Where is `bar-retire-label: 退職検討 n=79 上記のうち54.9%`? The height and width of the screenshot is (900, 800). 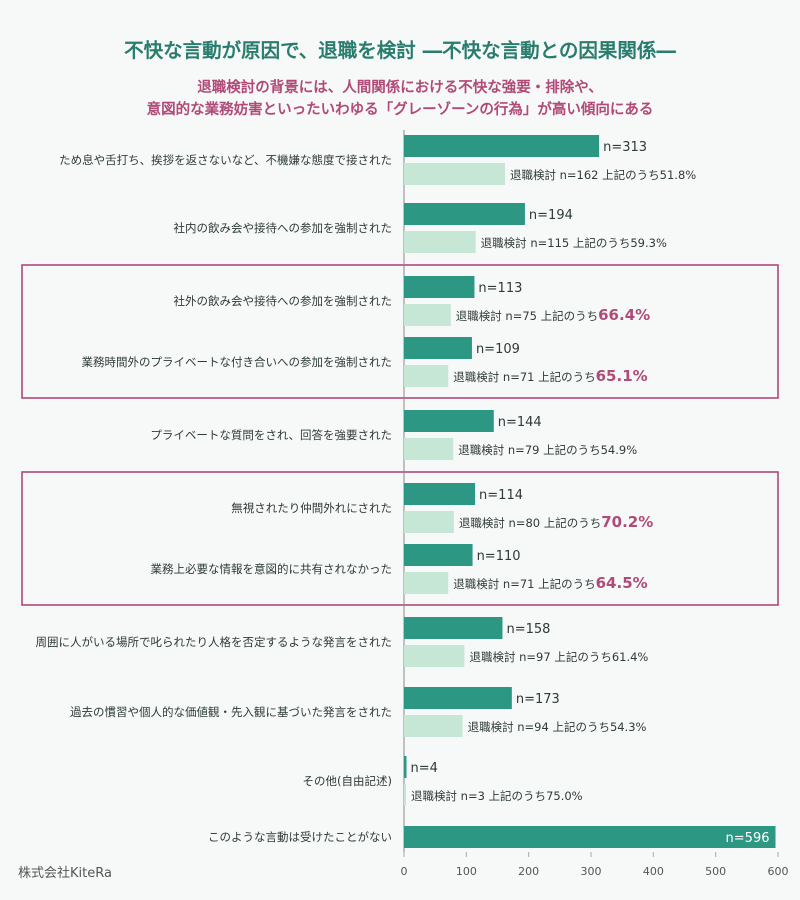 bar-retire-label: 退職検討 n=79 上記のうち54.9% is located at coordinates (547, 450).